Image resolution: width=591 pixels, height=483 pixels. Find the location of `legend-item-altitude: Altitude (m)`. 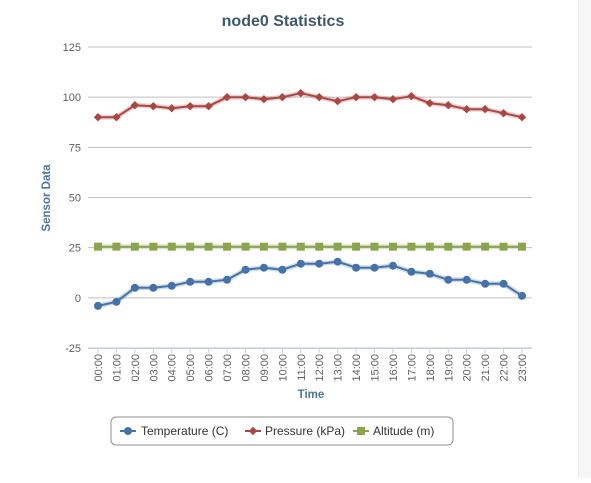

legend-item-altitude: Altitude (m) is located at coordinates (393, 431).